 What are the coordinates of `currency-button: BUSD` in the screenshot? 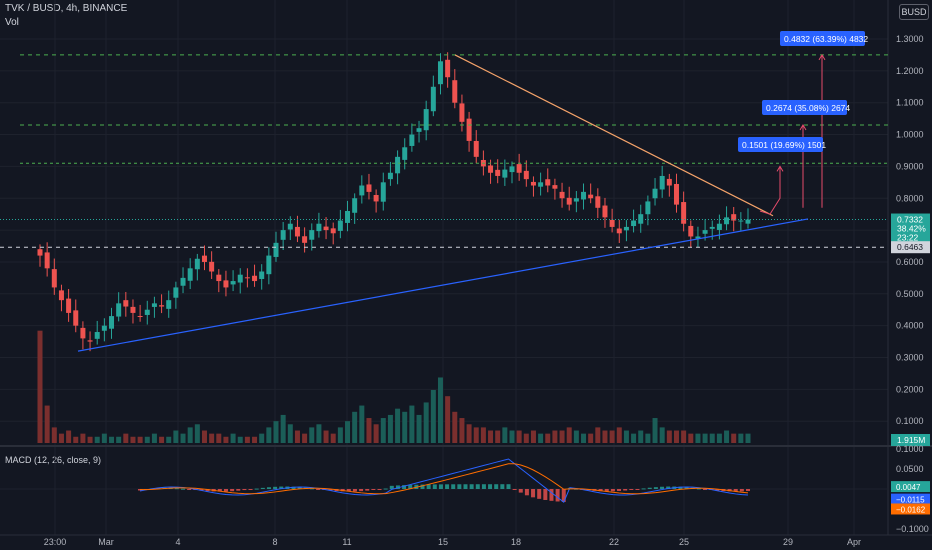 It's located at (914, 12).